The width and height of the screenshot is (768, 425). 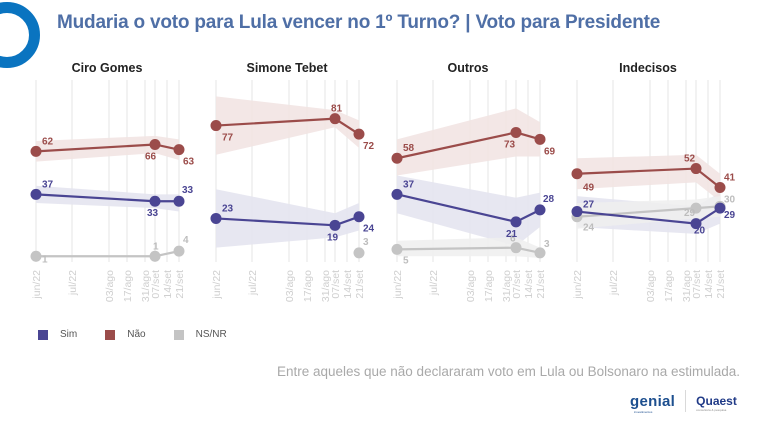 What do you see at coordinates (125, 334) in the screenshot?
I see `legend-item-nao: Não` at bounding box center [125, 334].